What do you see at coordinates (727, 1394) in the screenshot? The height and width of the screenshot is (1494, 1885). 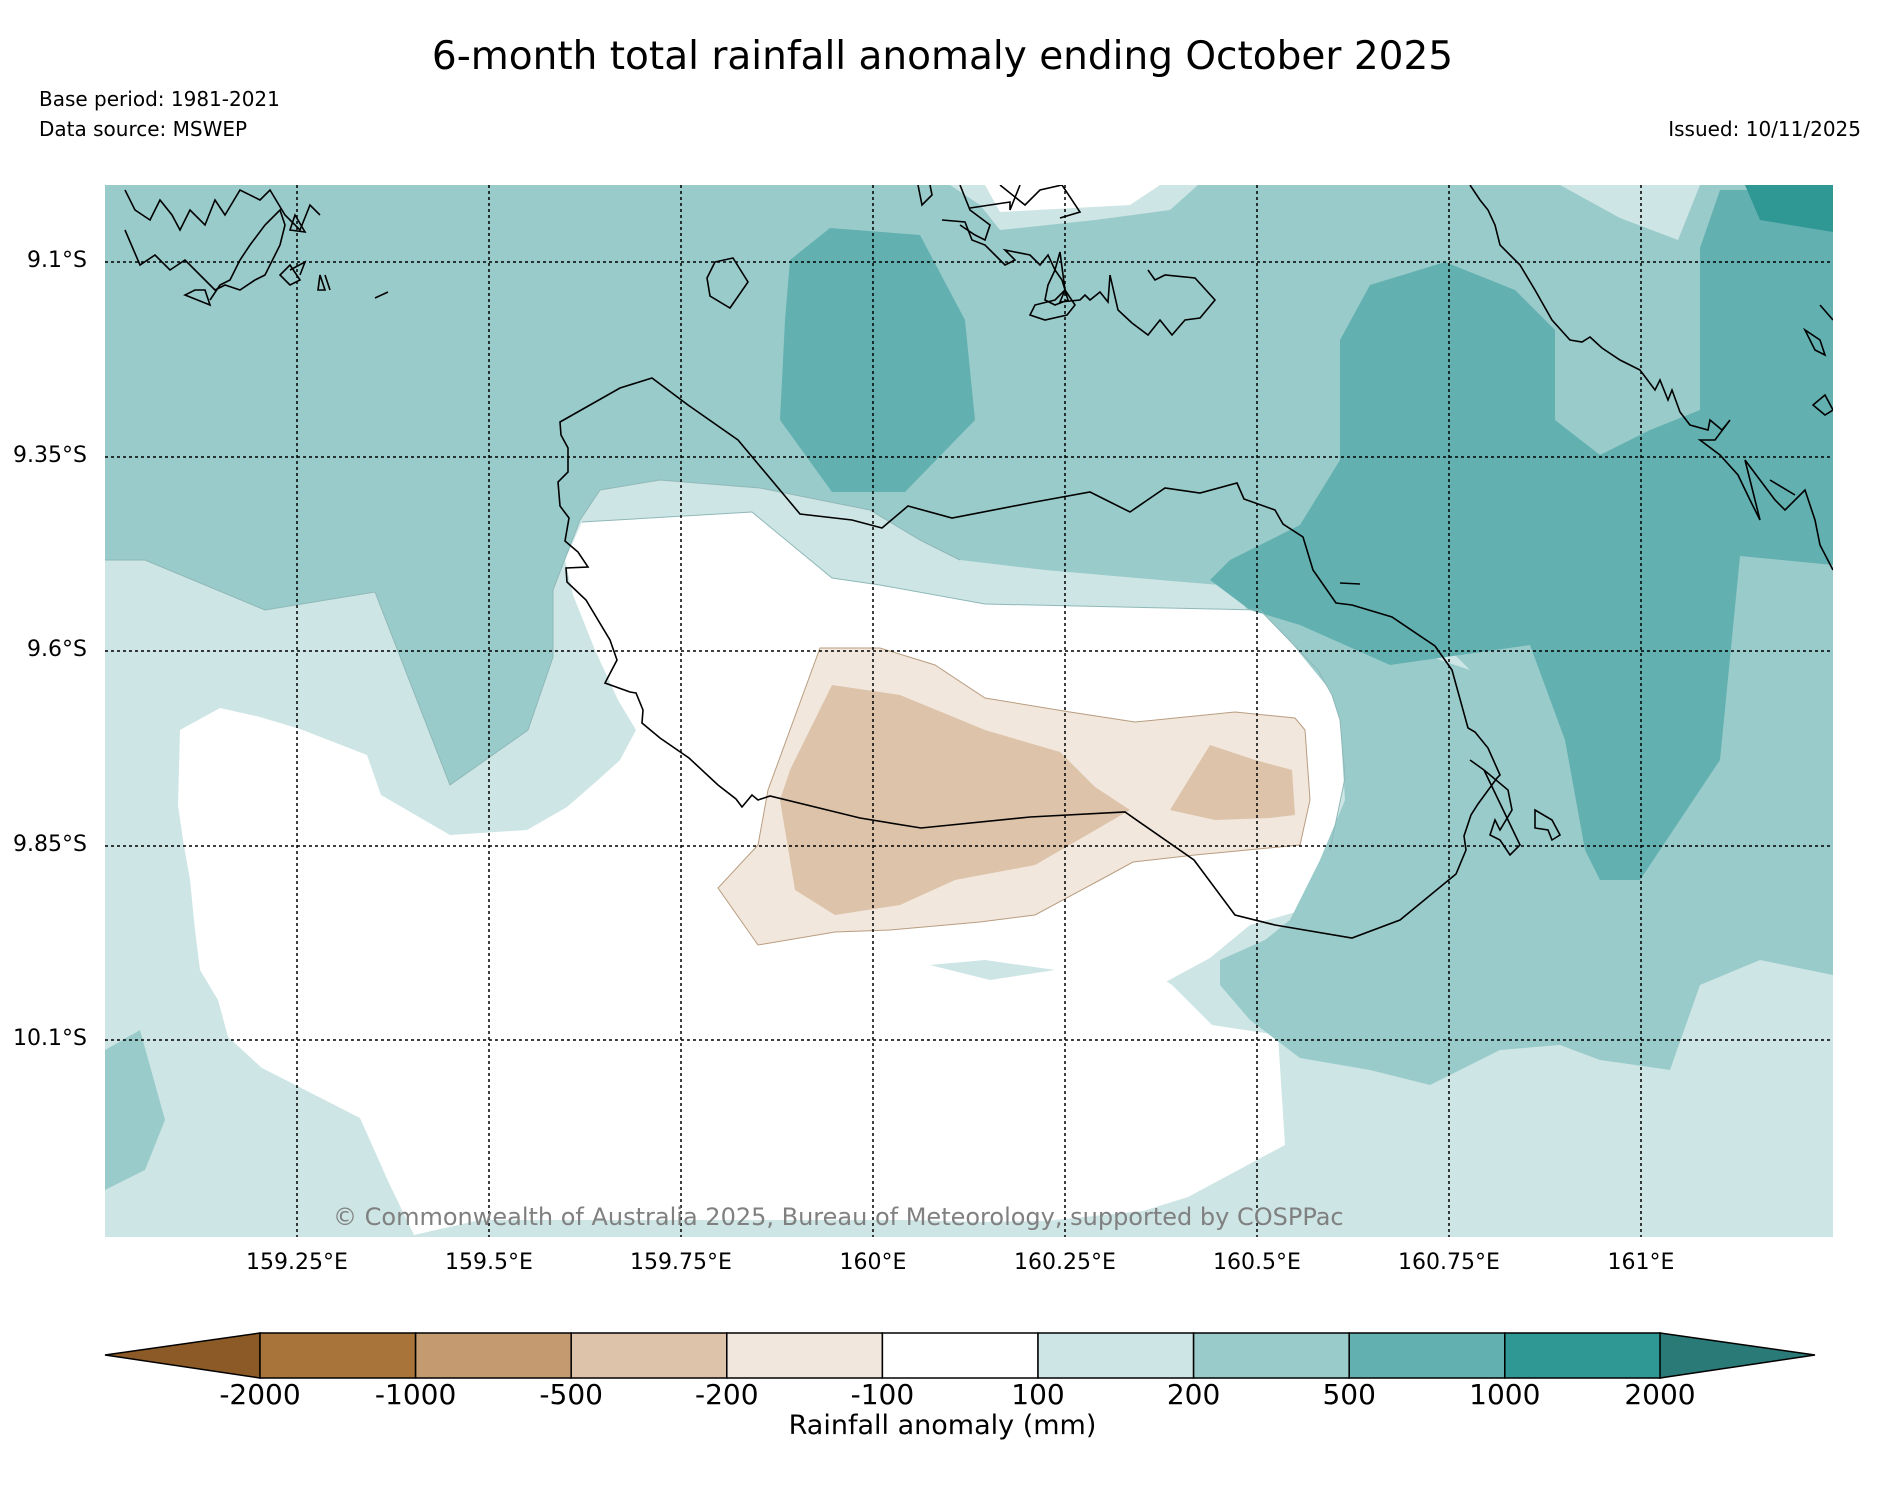 I see `colorbar-tick-label: -200` at bounding box center [727, 1394].